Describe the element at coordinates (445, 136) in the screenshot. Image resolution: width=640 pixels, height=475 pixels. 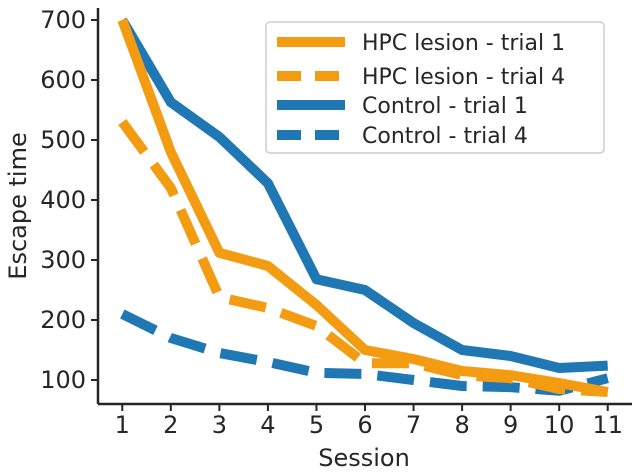
I see `legend-label-3: Control - trial 4` at that location.